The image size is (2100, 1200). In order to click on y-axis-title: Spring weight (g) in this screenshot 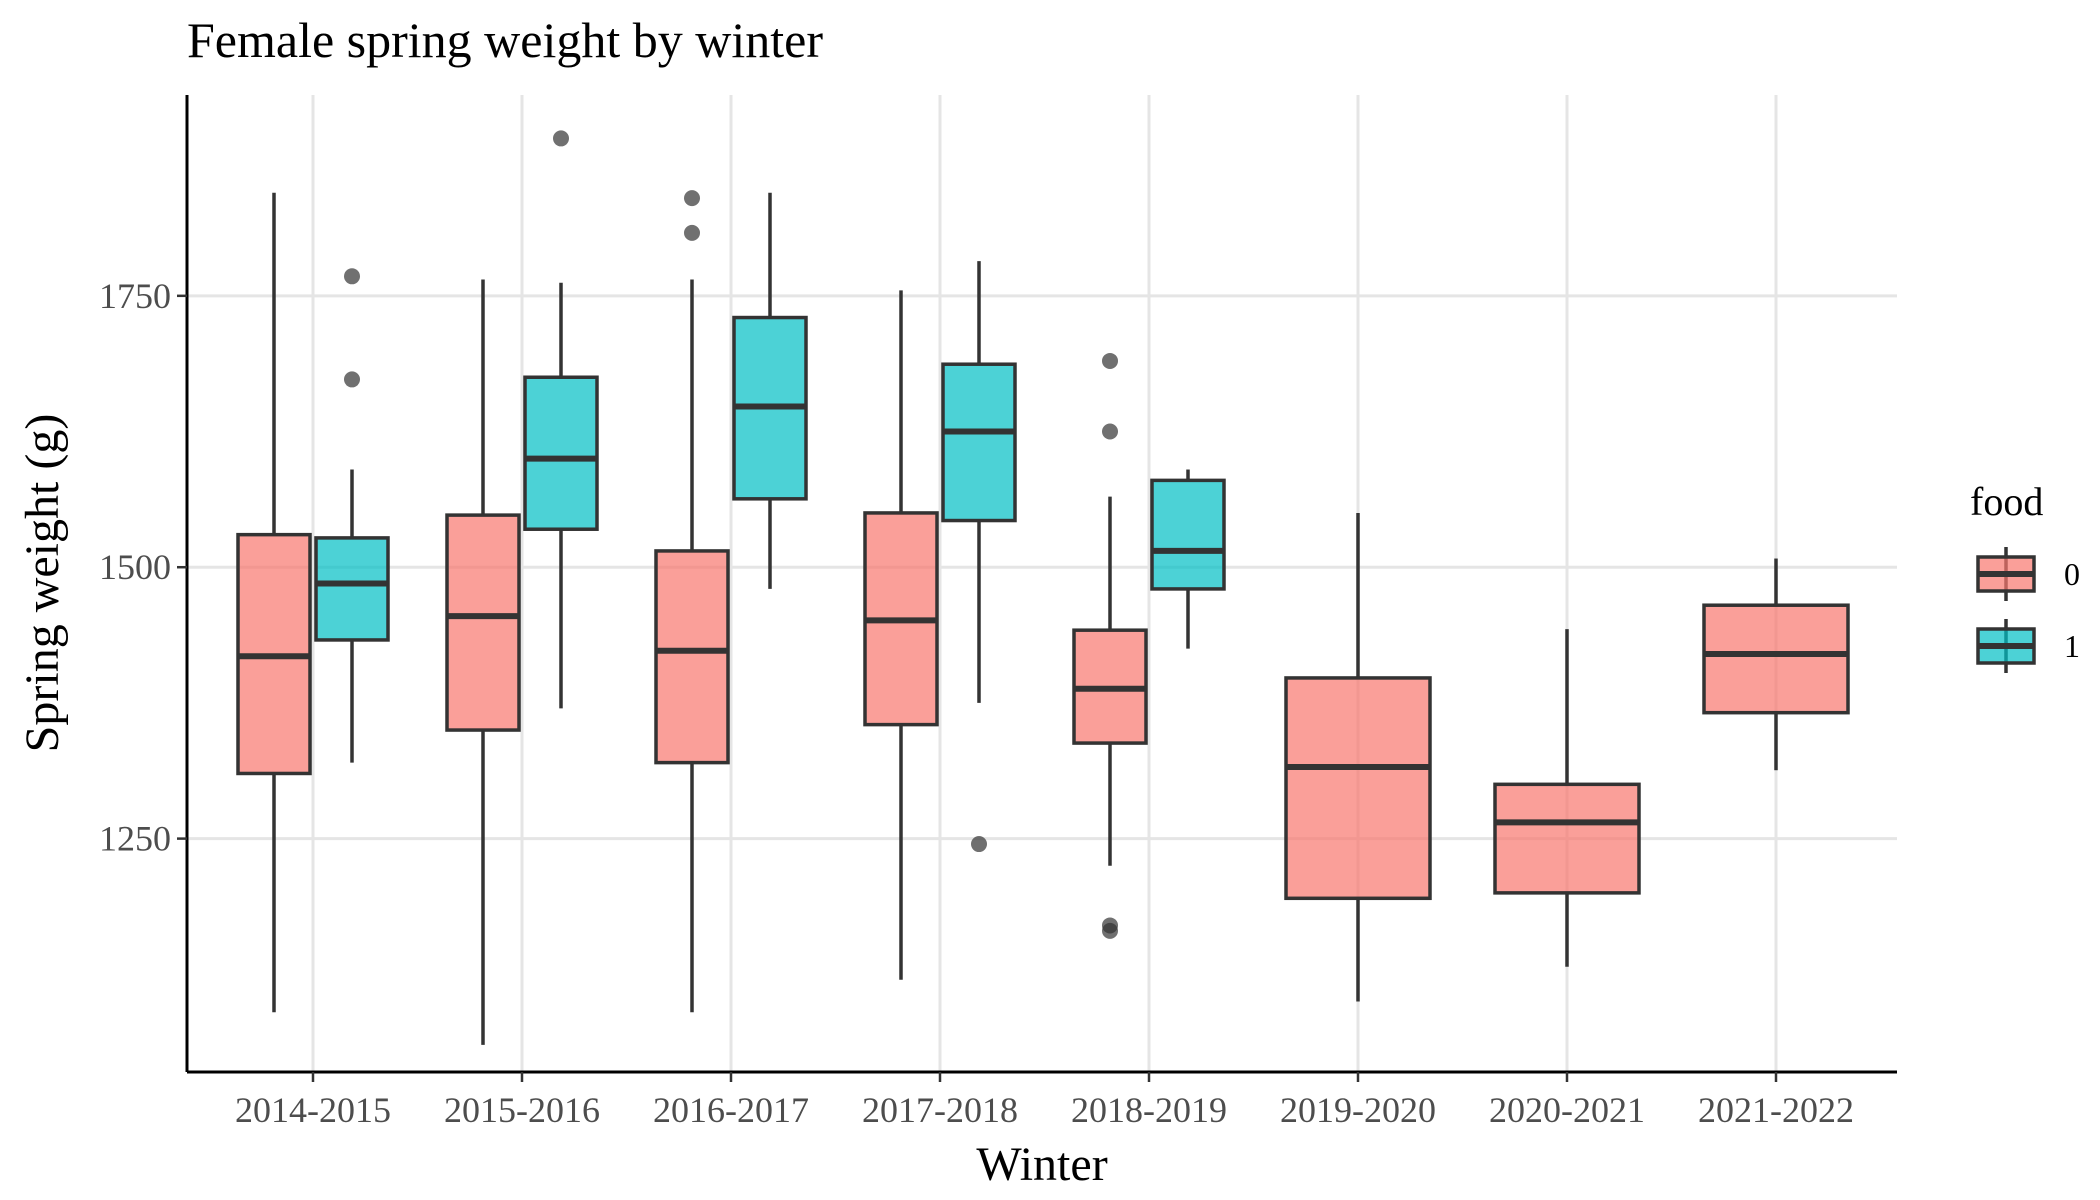, I will do `click(42, 583)`.